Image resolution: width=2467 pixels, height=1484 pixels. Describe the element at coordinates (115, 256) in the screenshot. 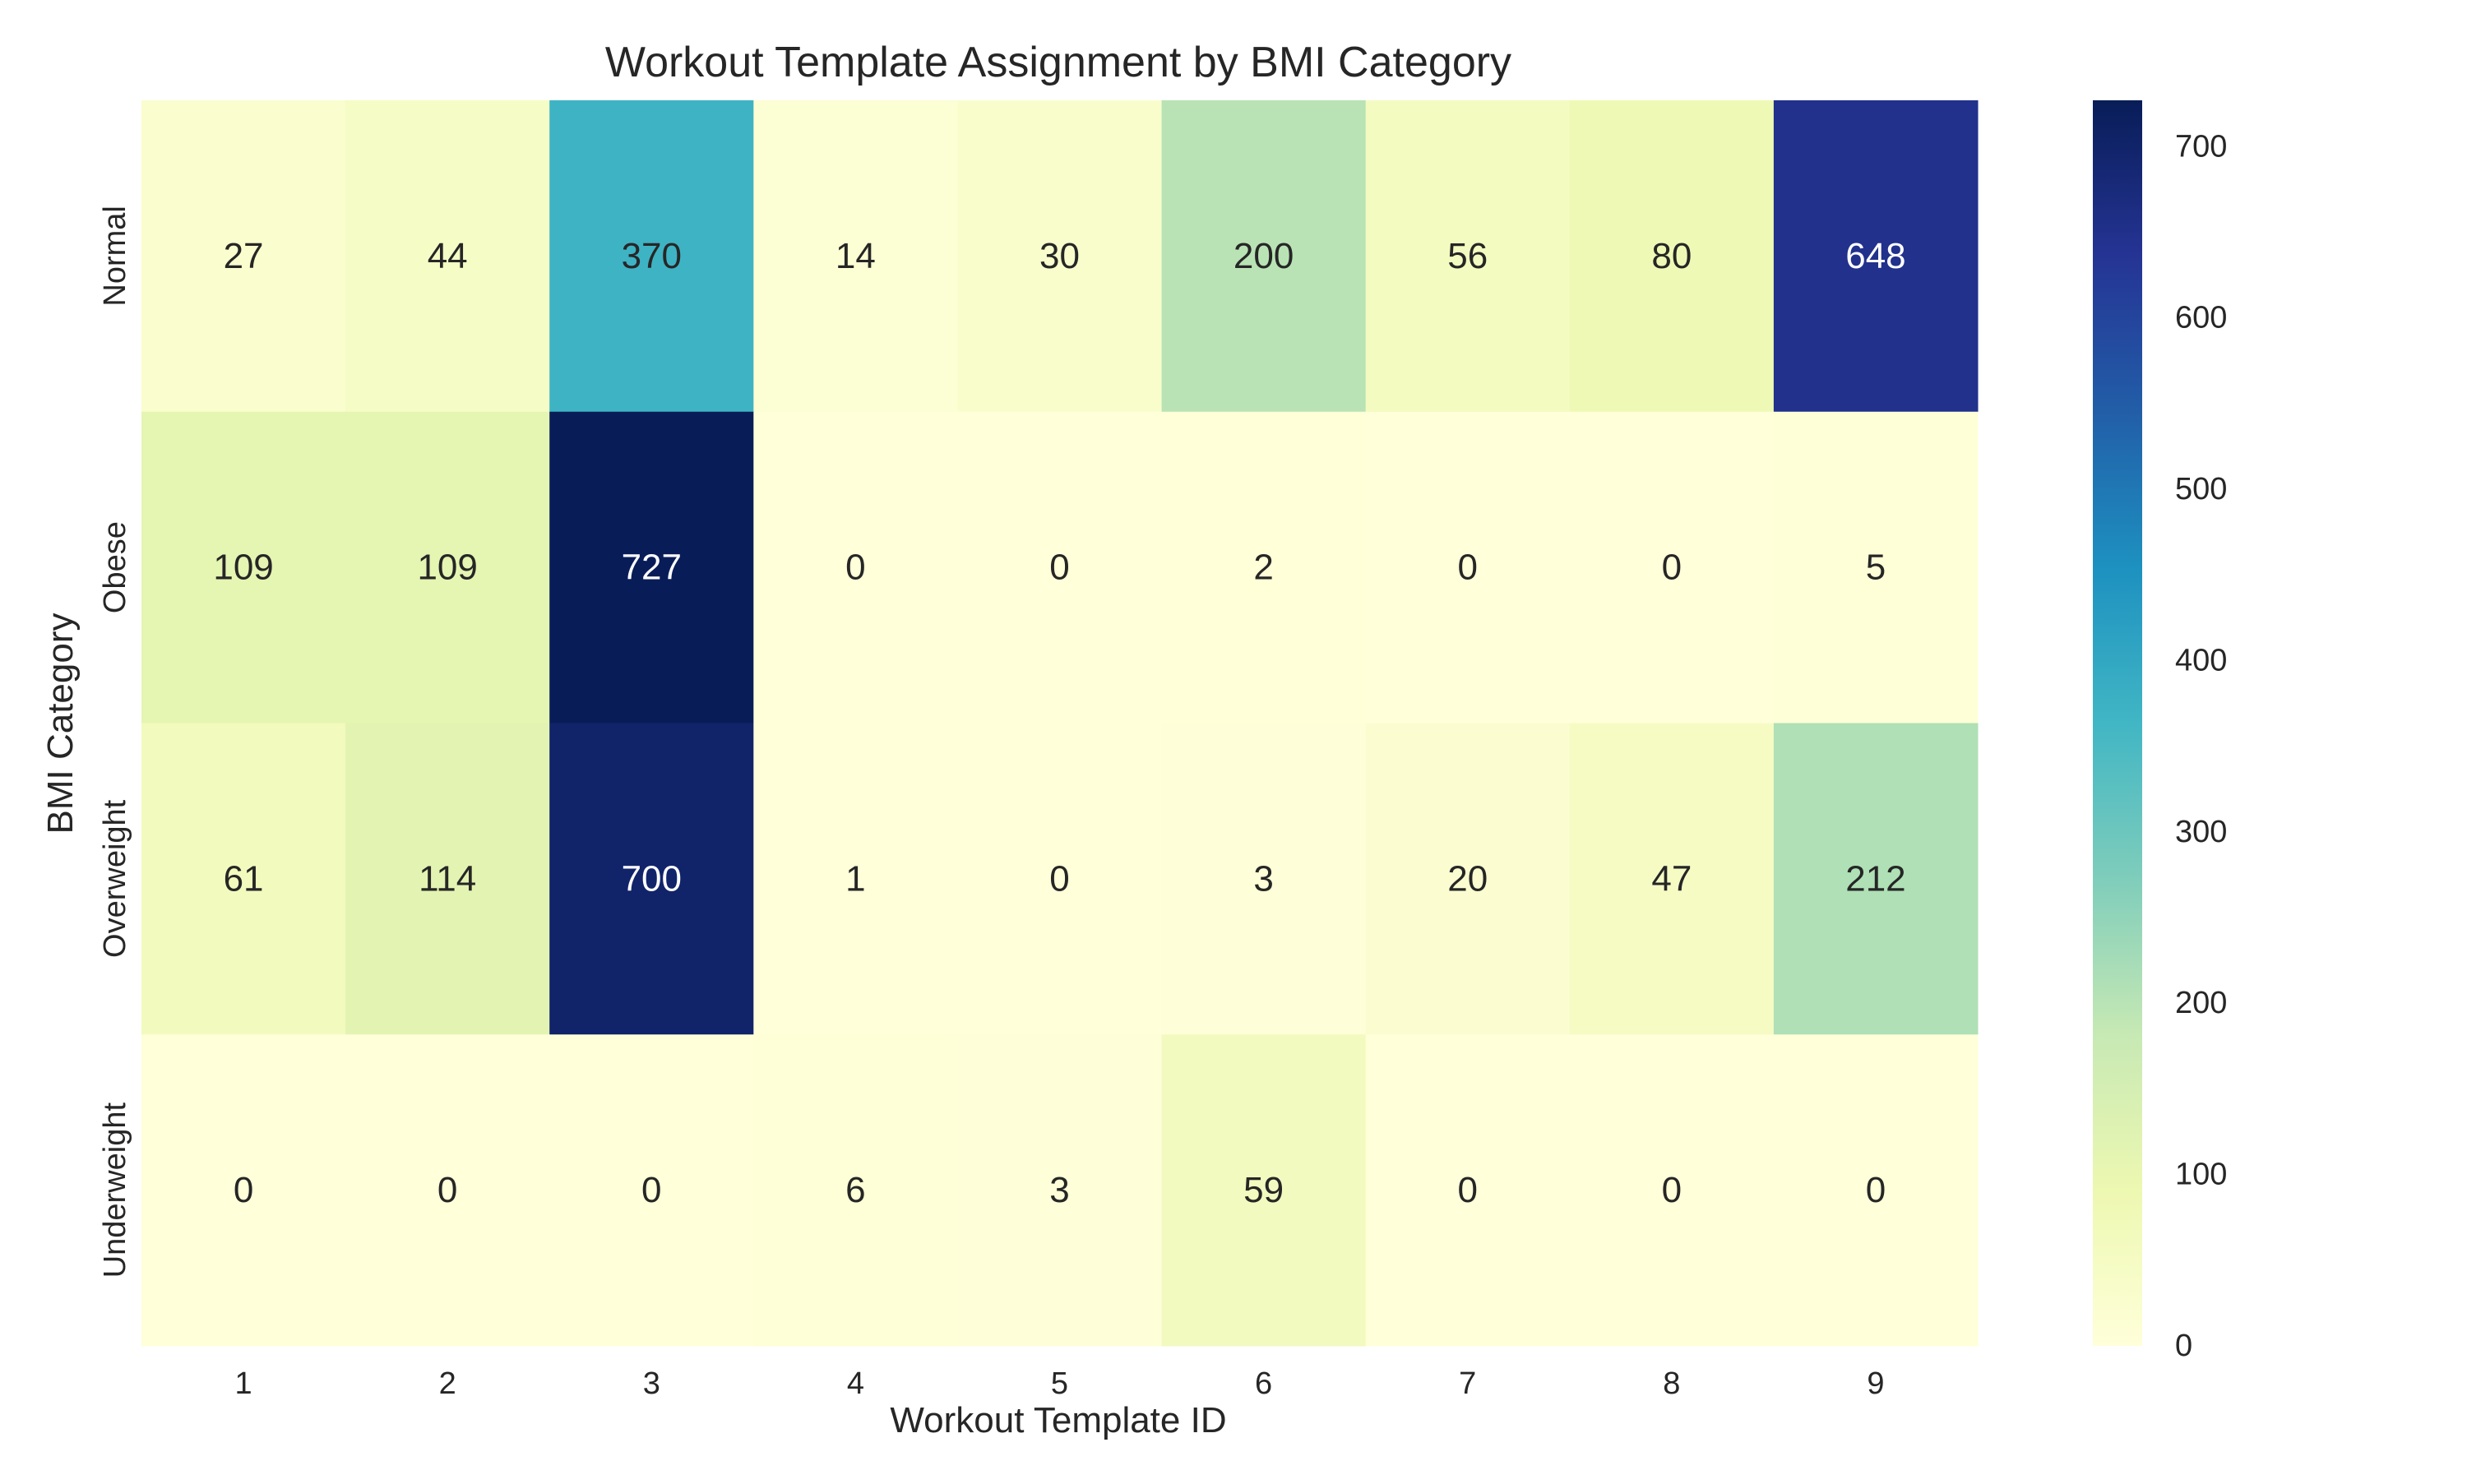

I see `y-tick-label: Normal` at that location.